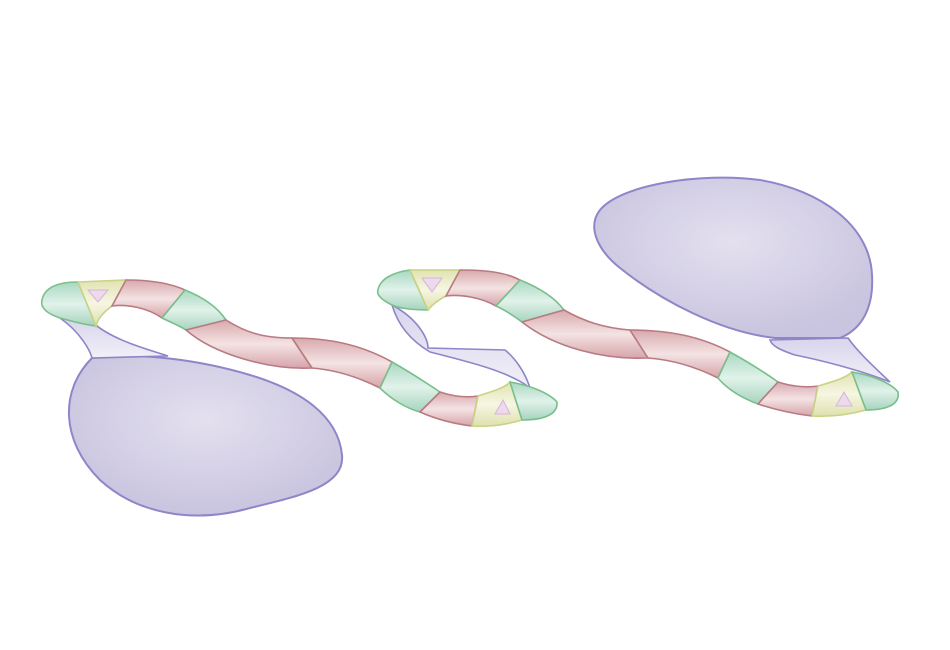 The height and width of the screenshot is (650, 950). What do you see at coordinates (205, 435) in the screenshot?
I see `blob-left` at bounding box center [205, 435].